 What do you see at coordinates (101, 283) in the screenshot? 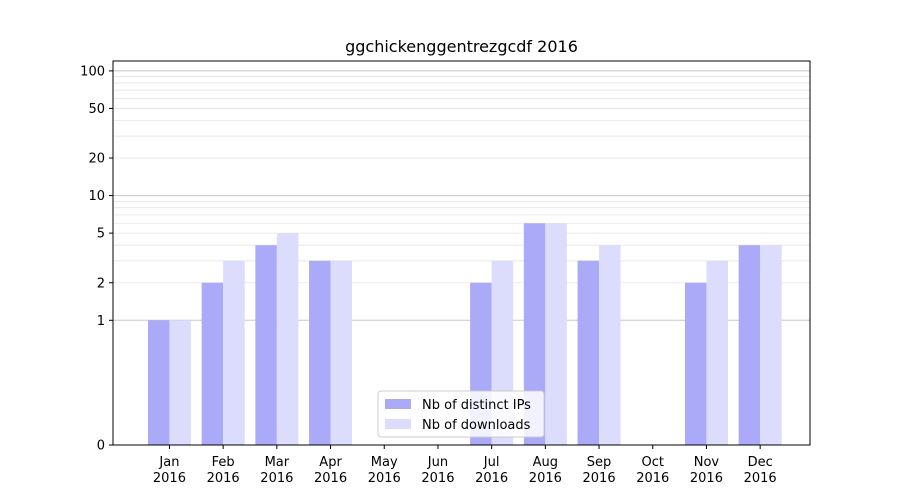
I see `y-tick-label: 2` at bounding box center [101, 283].